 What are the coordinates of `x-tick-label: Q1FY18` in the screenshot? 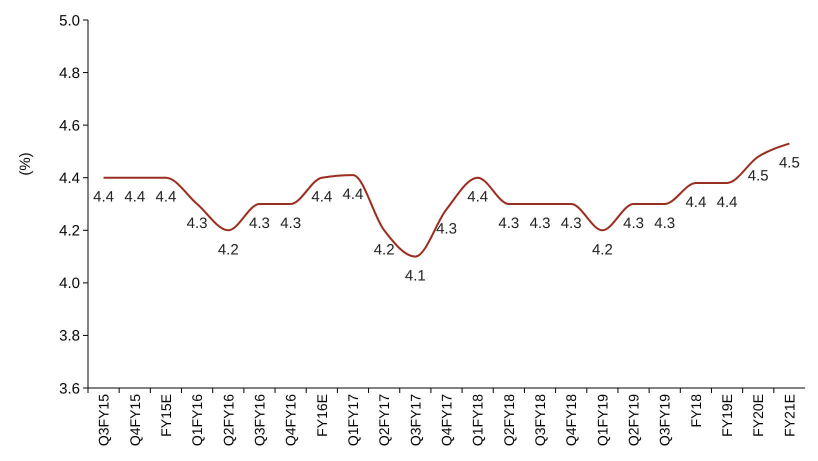 It's located at (478, 420).